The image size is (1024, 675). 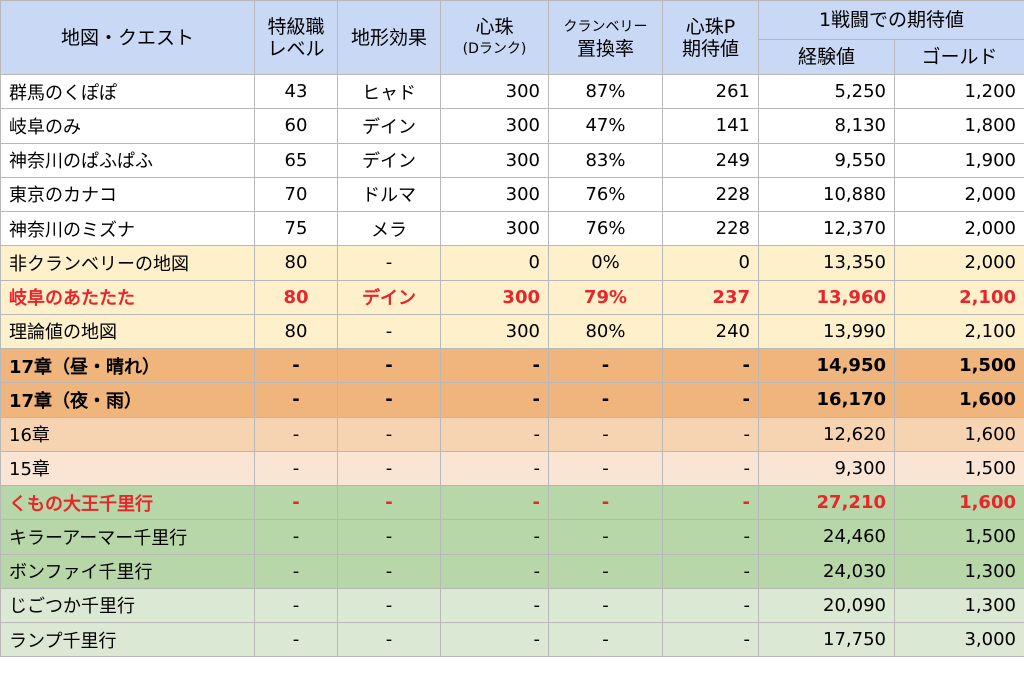 I want to click on cell-exp: 13,350, so click(x=826, y=263).